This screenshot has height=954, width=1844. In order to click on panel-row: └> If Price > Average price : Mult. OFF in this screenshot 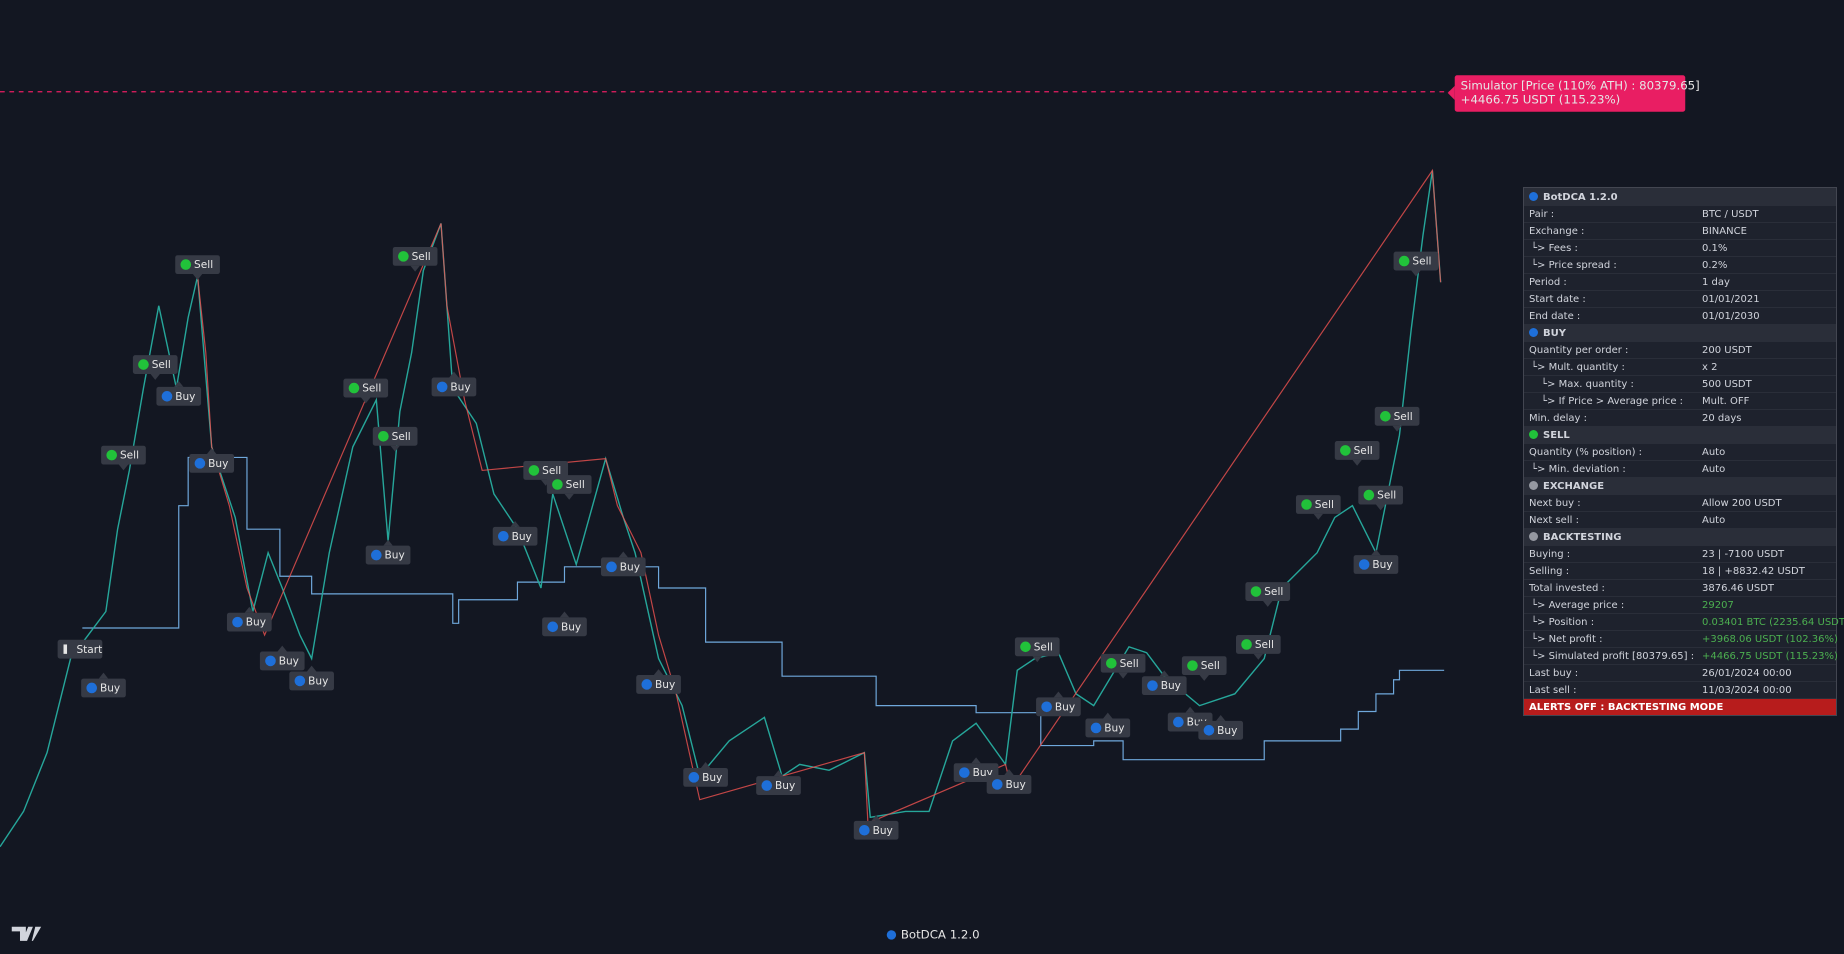, I will do `click(1680, 400)`.